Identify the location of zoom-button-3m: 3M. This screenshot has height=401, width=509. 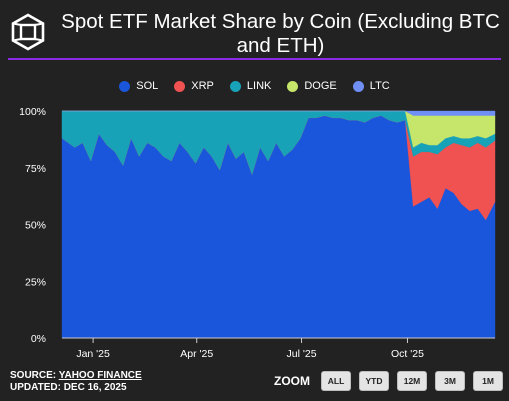
(450, 381).